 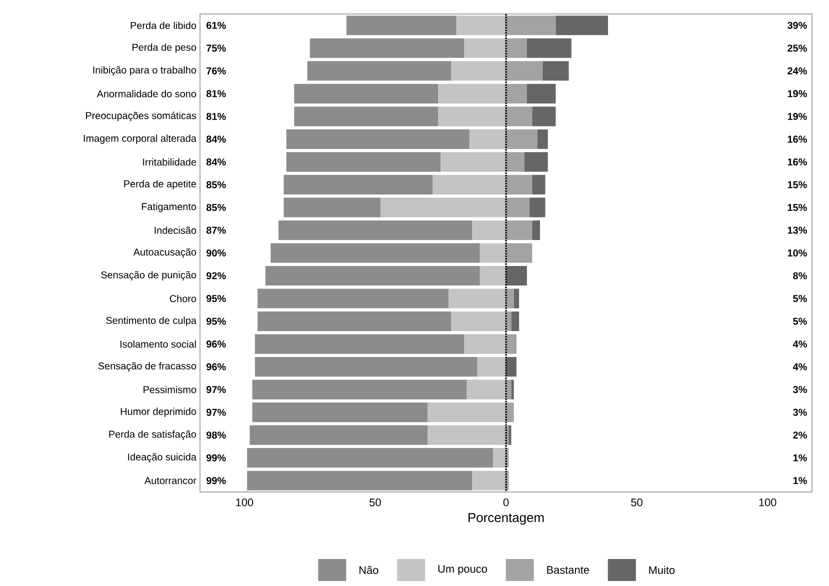 I want to click on x-axis-title: Porcentagem, so click(x=506, y=519).